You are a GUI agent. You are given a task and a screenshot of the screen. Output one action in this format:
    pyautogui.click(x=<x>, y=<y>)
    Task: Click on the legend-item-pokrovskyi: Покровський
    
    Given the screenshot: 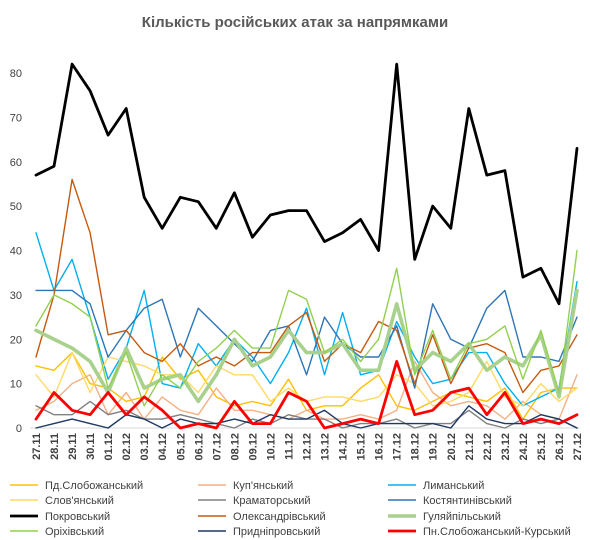 What is the action you would take?
    pyautogui.click(x=60, y=517)
    